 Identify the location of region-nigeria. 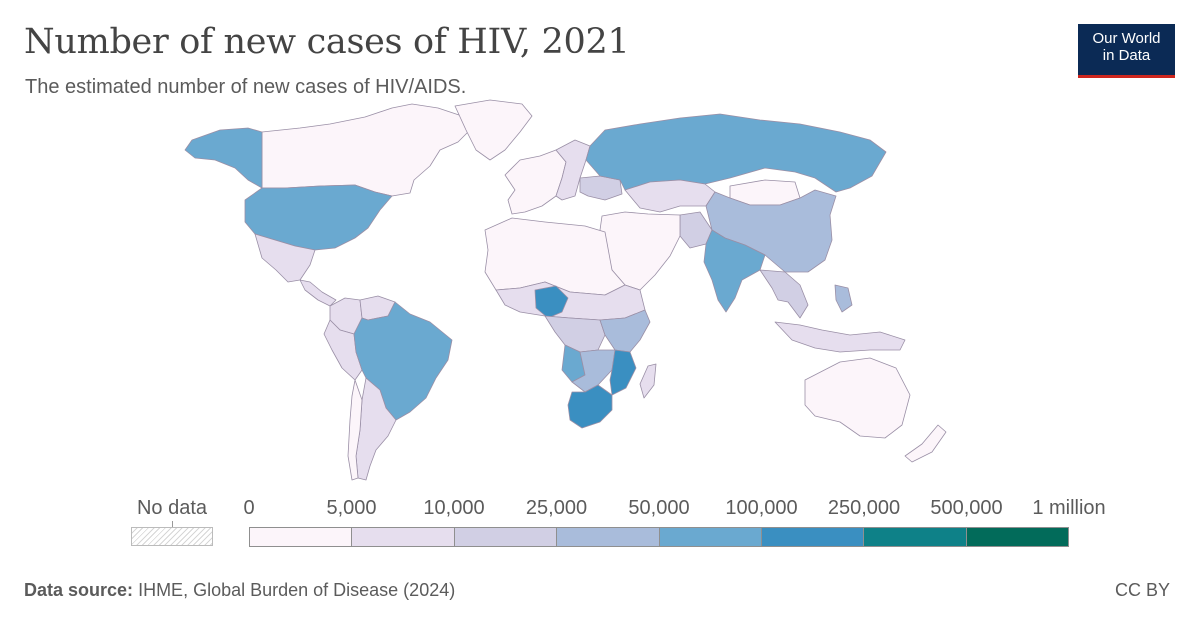
(551, 302).